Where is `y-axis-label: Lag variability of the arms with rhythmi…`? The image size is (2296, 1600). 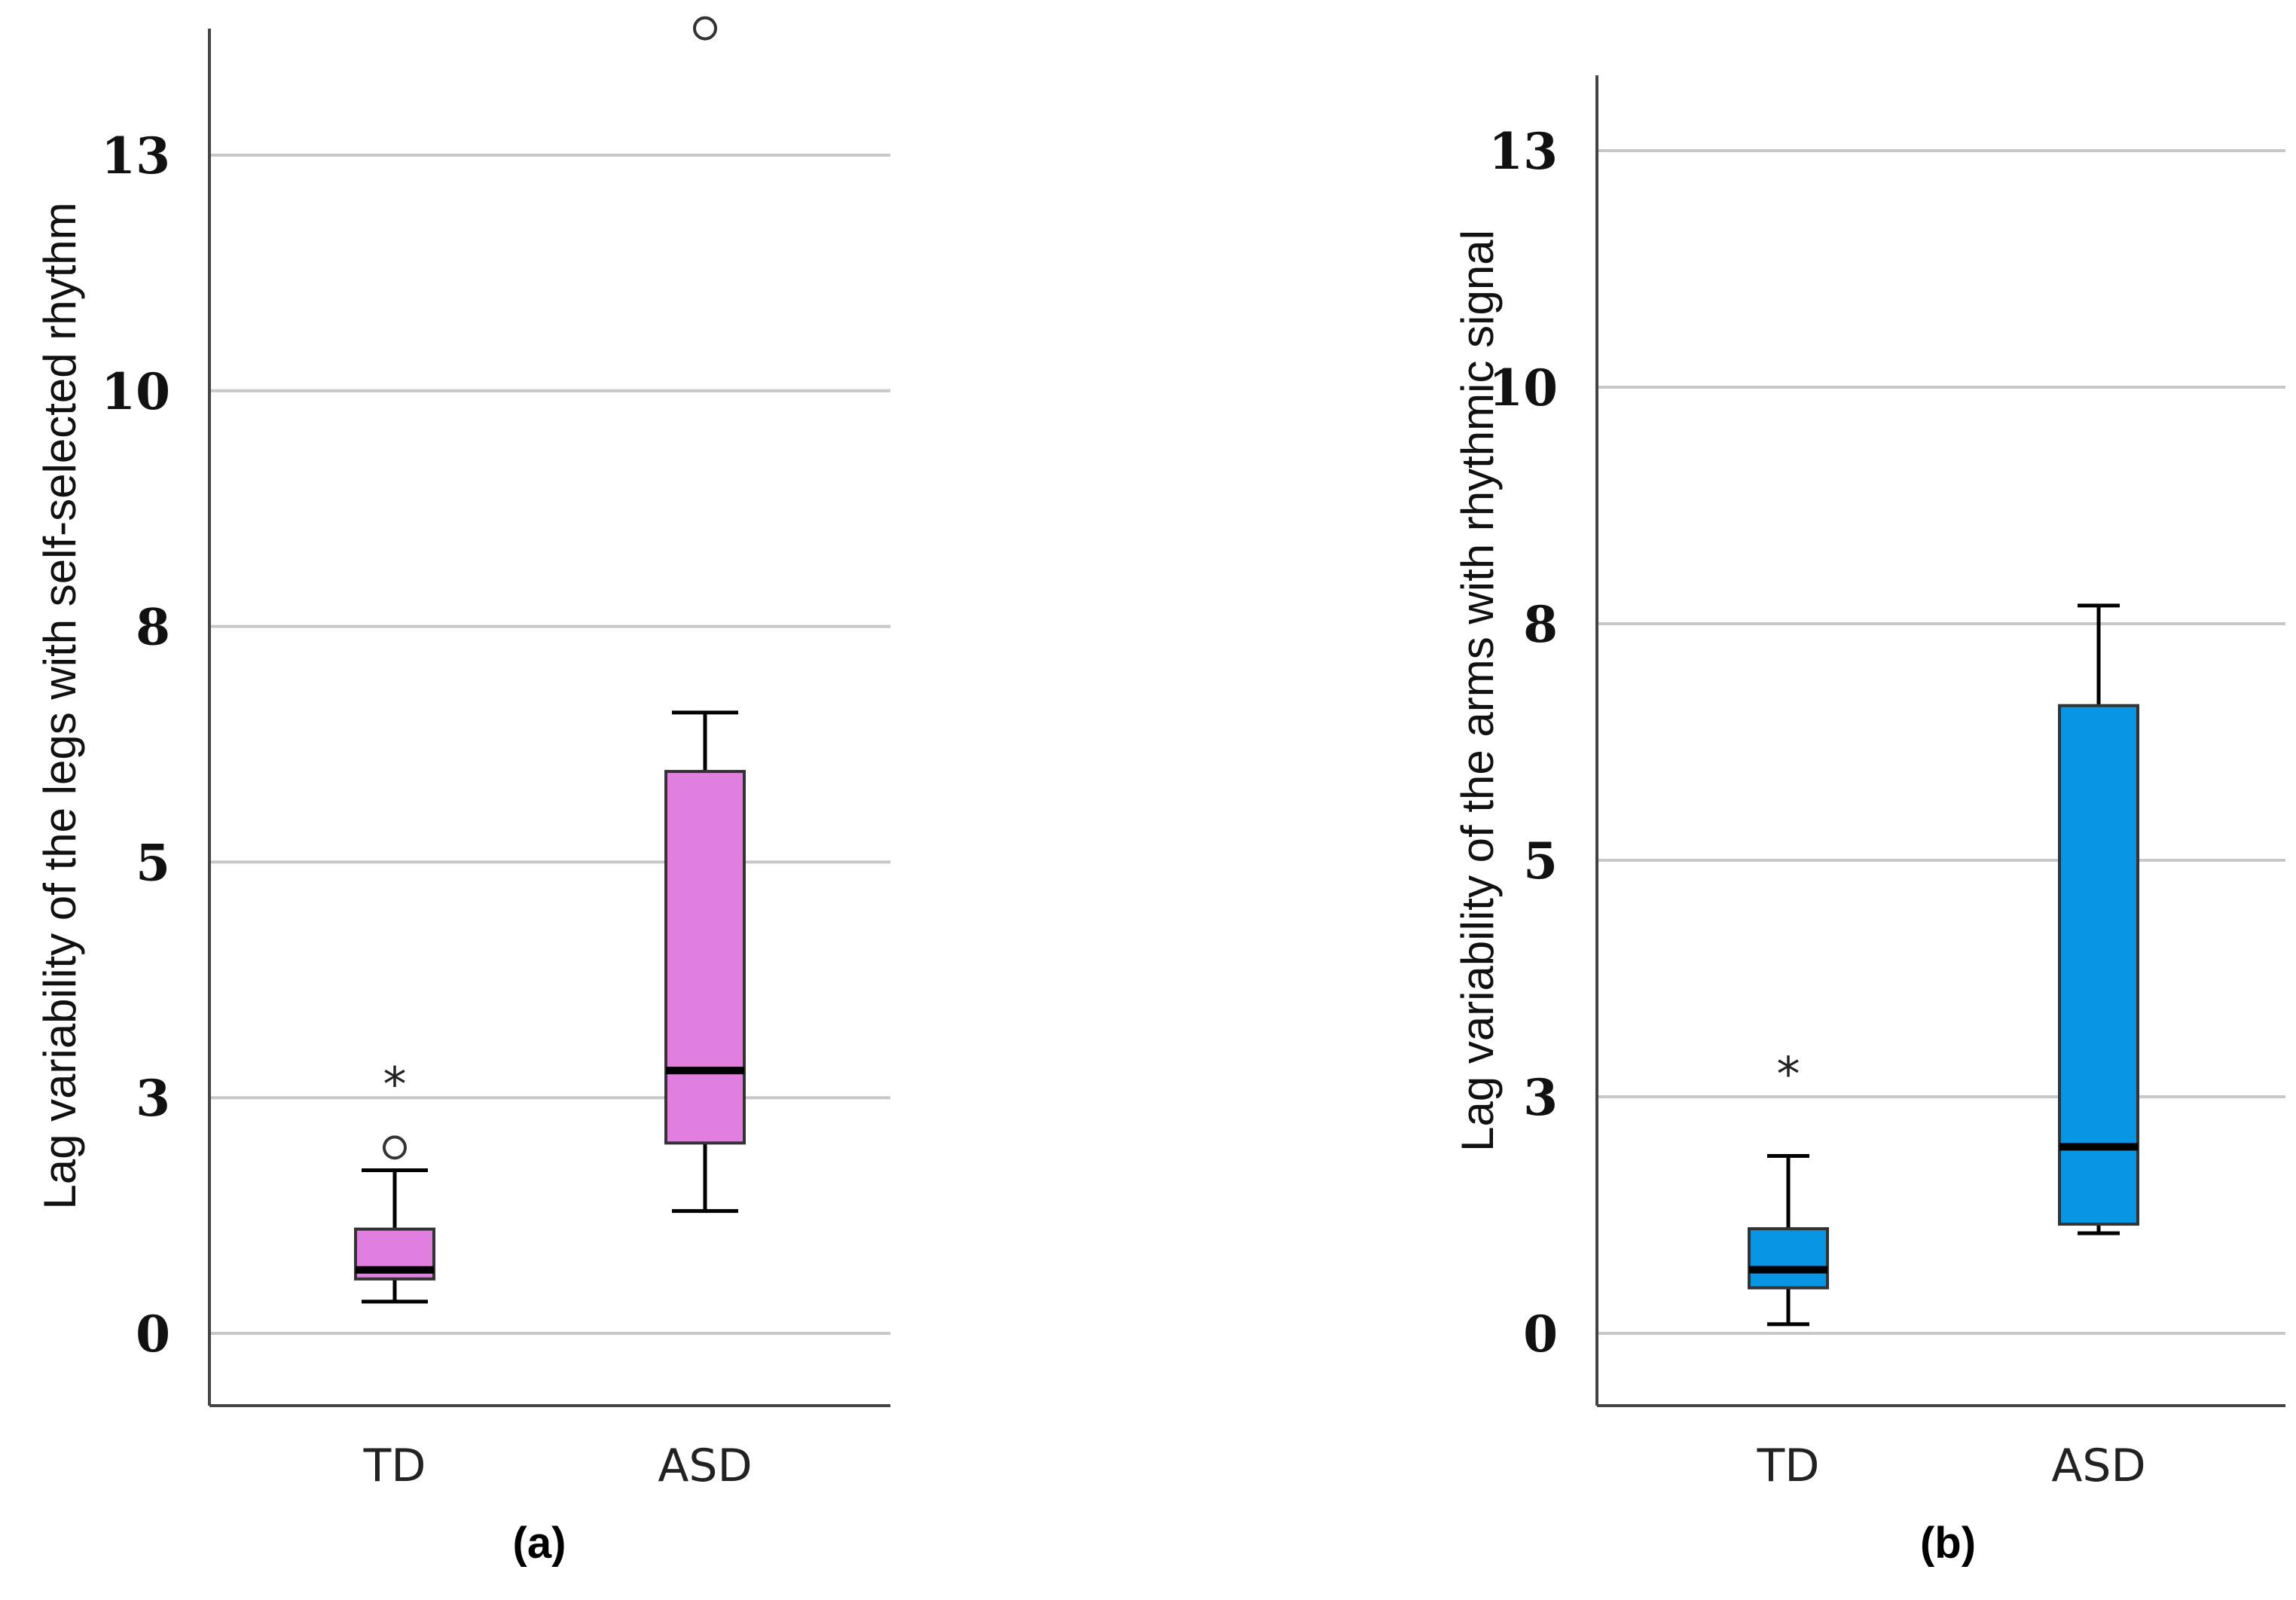 y-axis-label: Lag variability of the arms with rhythmi… is located at coordinates (1477, 691).